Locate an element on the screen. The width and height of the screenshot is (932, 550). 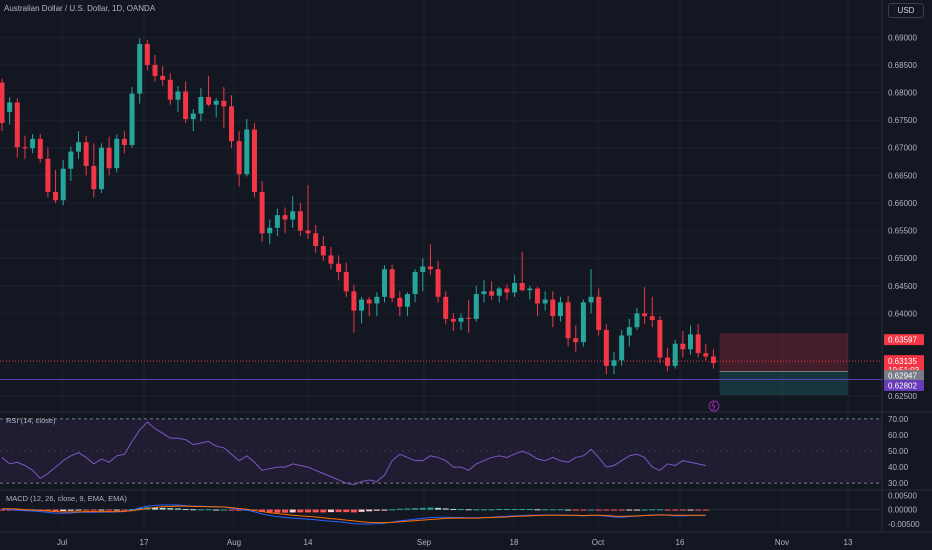
macd-legend: MACD (12, 26, close, 9, EMA, EMA) is located at coordinates (66, 498).